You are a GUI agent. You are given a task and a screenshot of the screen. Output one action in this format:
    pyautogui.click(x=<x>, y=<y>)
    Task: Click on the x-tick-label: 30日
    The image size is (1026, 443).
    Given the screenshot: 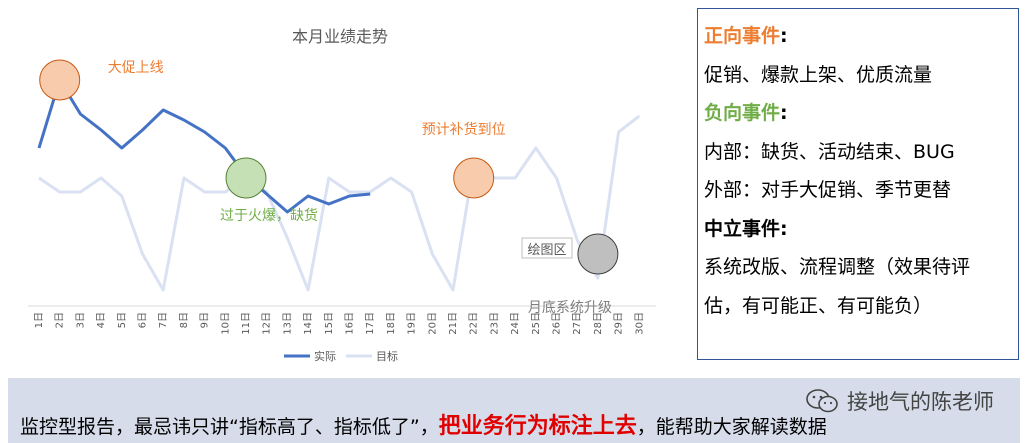 What is the action you would take?
    pyautogui.click(x=639, y=323)
    